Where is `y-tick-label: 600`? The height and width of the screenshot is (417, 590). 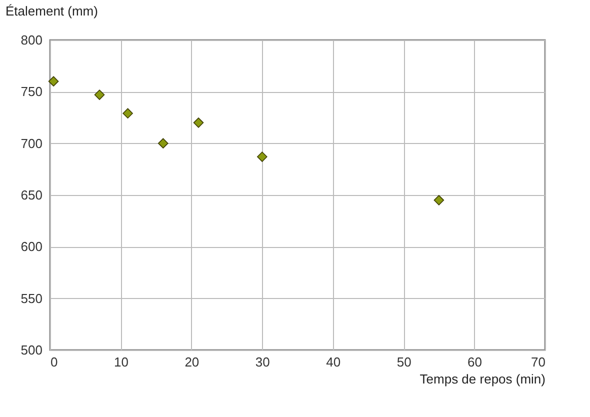 y-tick-label: 600 is located at coordinates (31, 246).